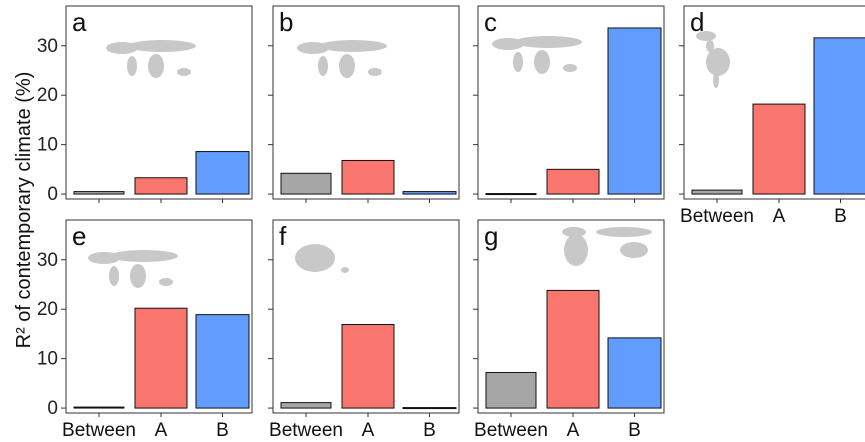 The image size is (865, 442). What do you see at coordinates (490, 22) in the screenshot?
I see `panel-letter: c` at bounding box center [490, 22].